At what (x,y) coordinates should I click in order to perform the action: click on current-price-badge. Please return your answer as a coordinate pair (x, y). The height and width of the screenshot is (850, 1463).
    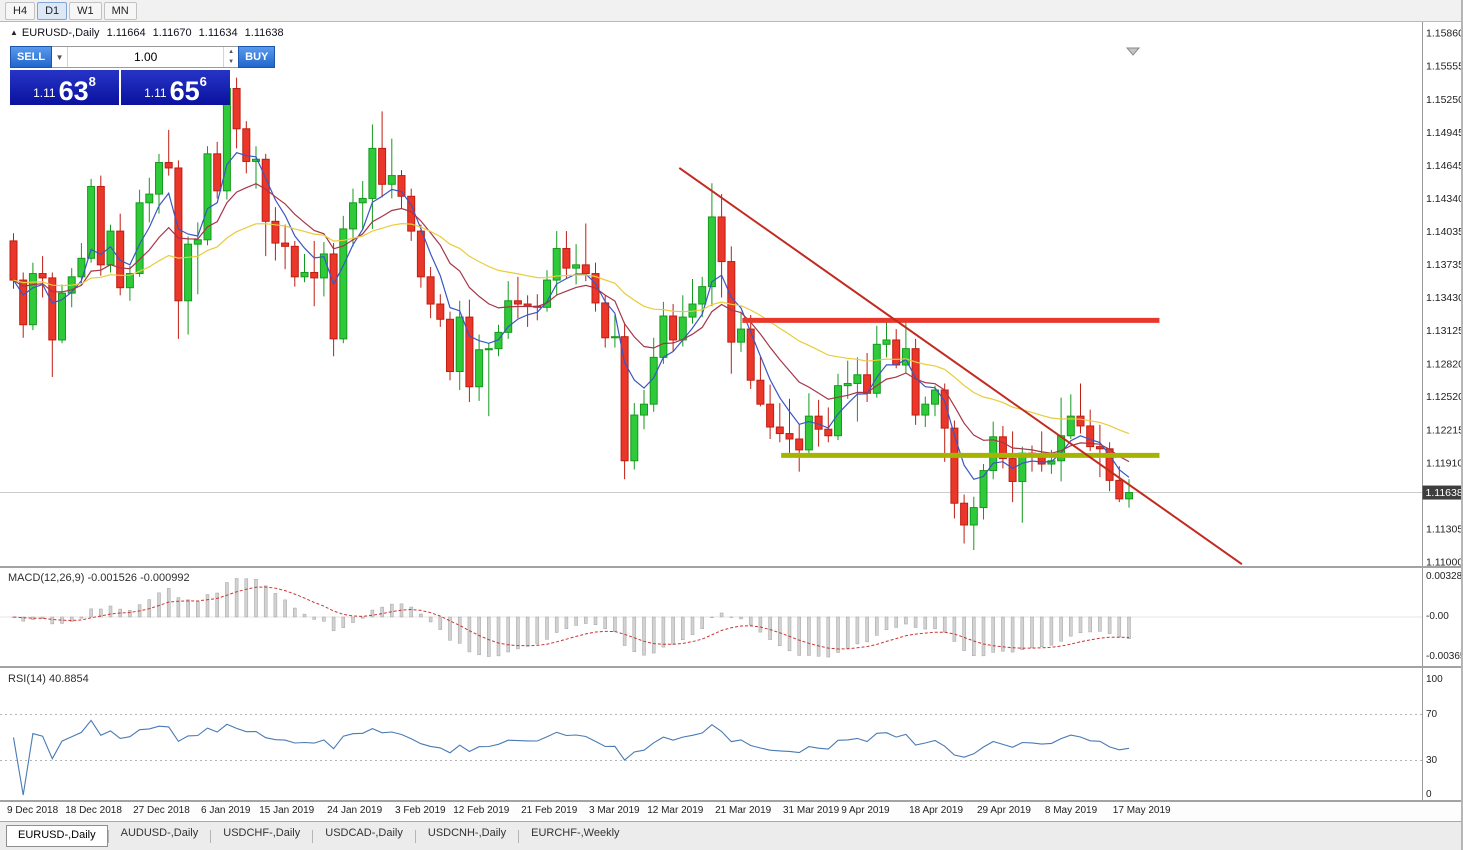
    Looking at the image, I should click on (1441, 492).